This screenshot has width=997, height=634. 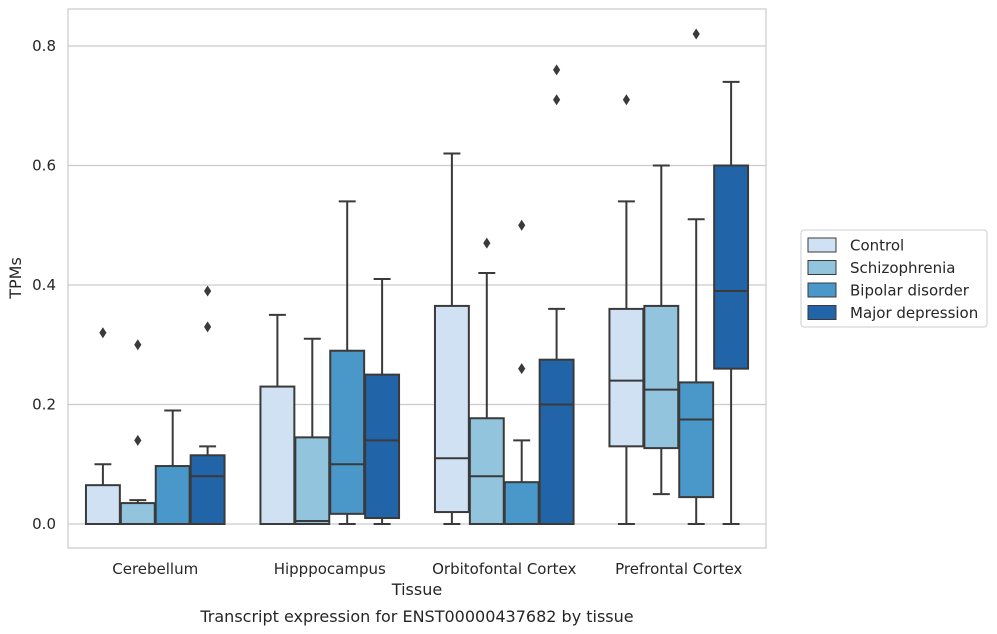 I want to click on legend-frame, so click(x=894, y=278).